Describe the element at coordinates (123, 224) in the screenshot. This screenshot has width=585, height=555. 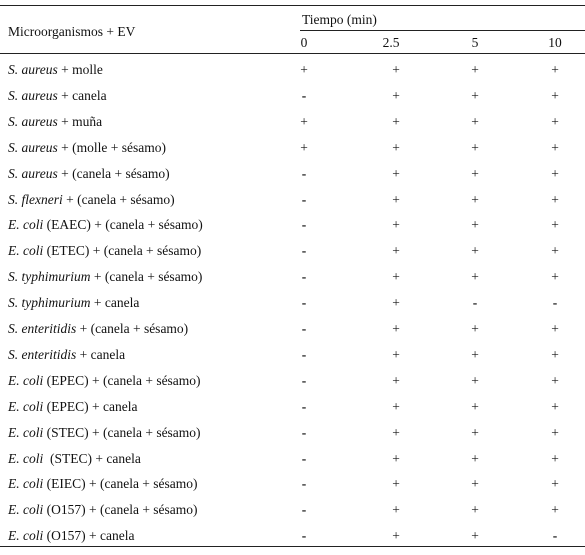
I see `treatment-text: (EAEC) + (canela + sésamo)` at that location.